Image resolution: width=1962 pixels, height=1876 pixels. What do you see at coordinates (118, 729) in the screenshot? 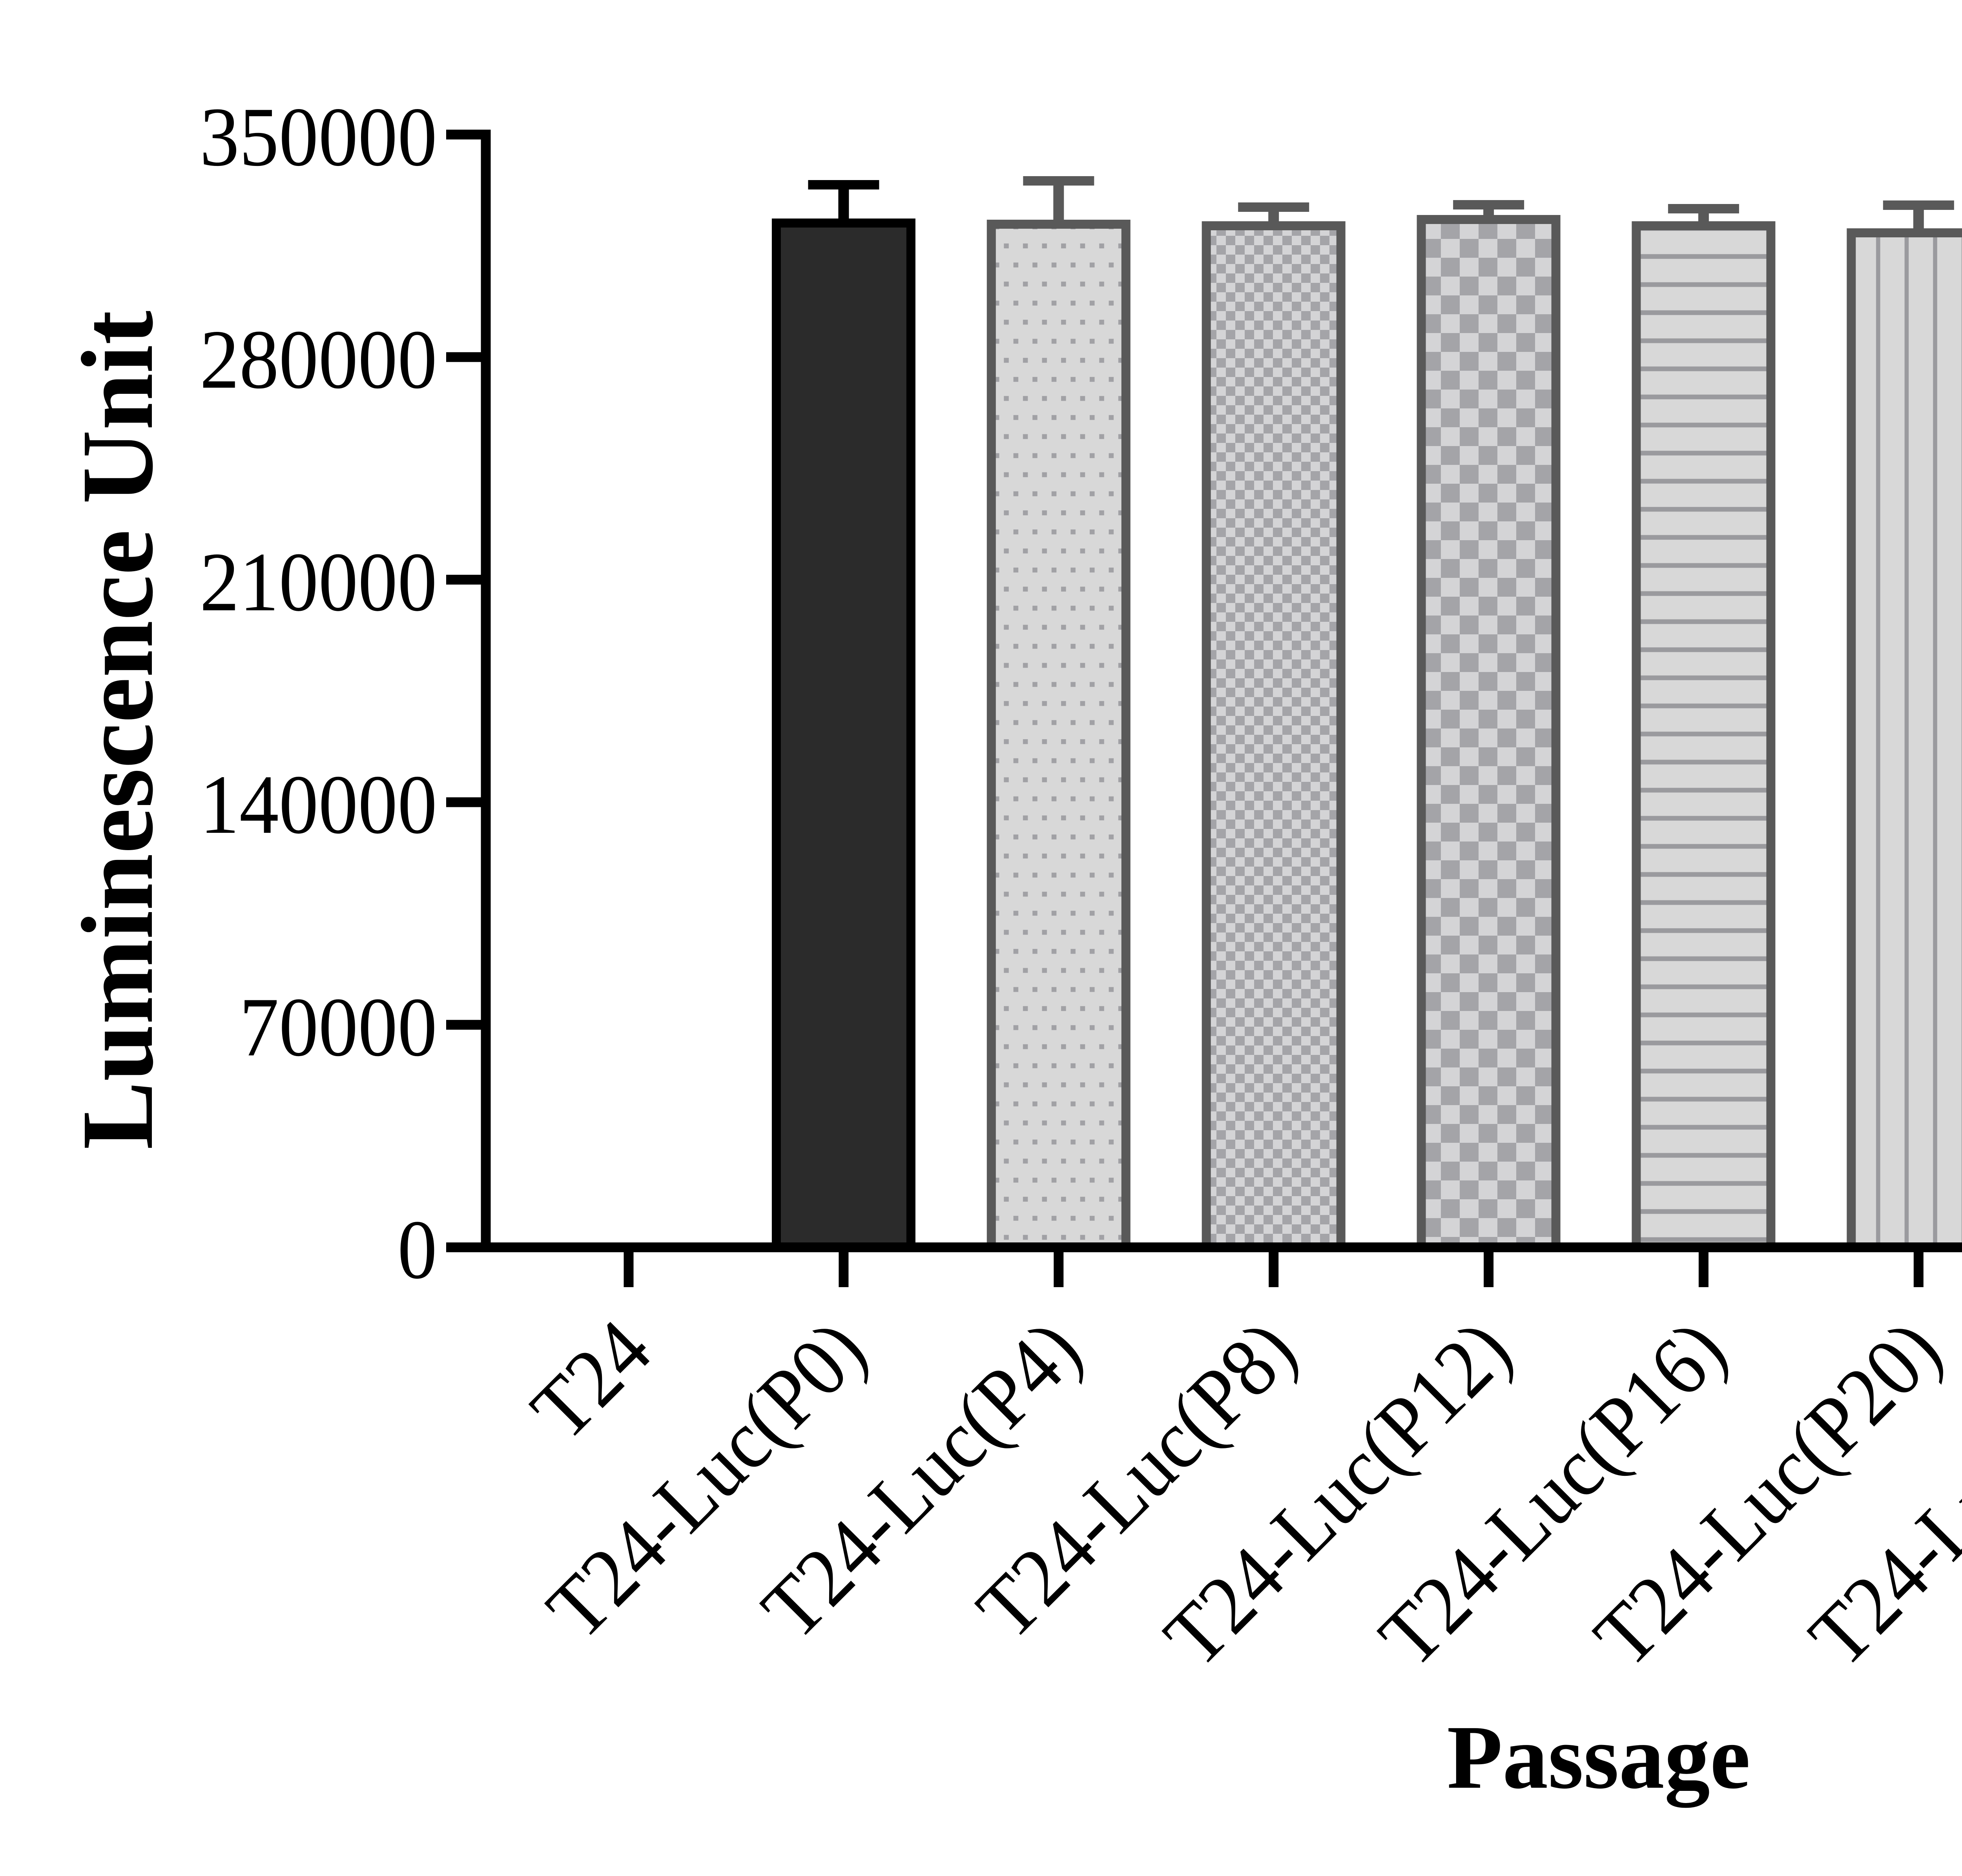
I see `svg-text: Luminescence Unit` at bounding box center [118, 729].